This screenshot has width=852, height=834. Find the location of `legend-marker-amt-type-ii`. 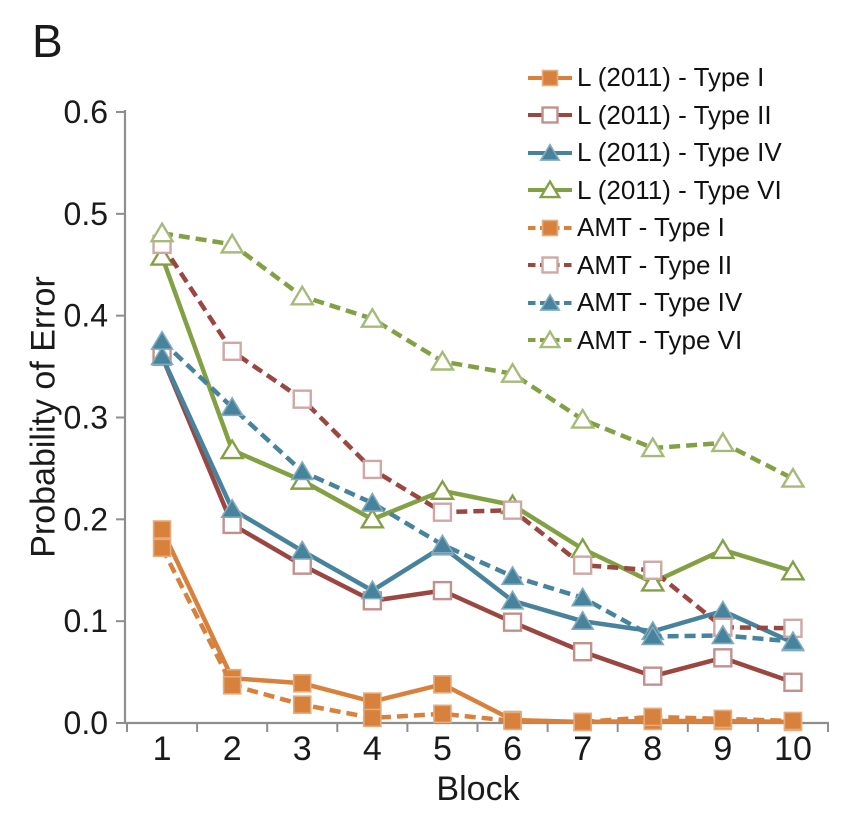

legend-marker-amt-type-ii is located at coordinates (550, 265).